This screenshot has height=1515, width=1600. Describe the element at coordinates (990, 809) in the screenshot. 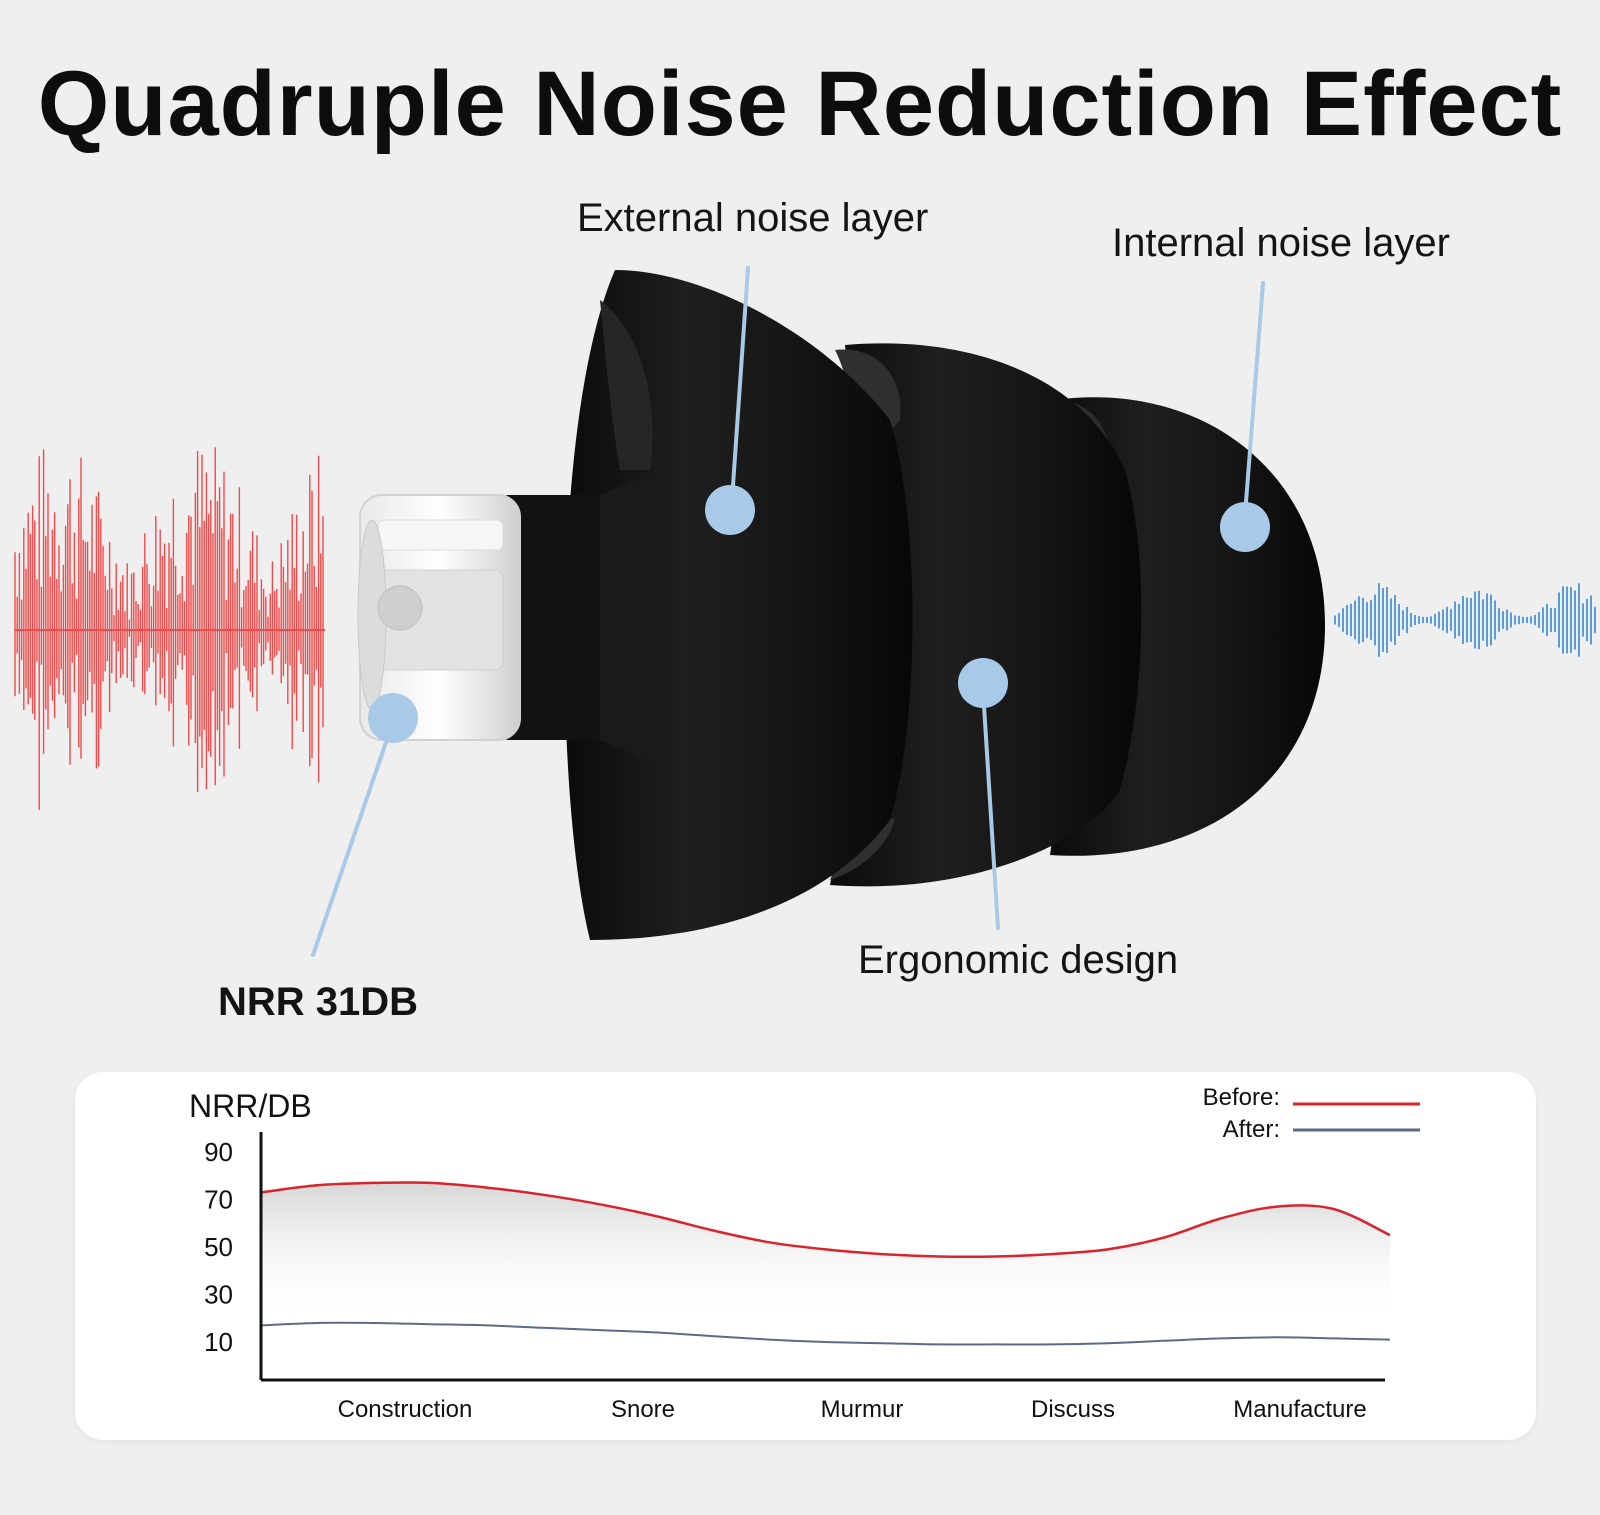

I see `ergonomic-callout-line` at that location.